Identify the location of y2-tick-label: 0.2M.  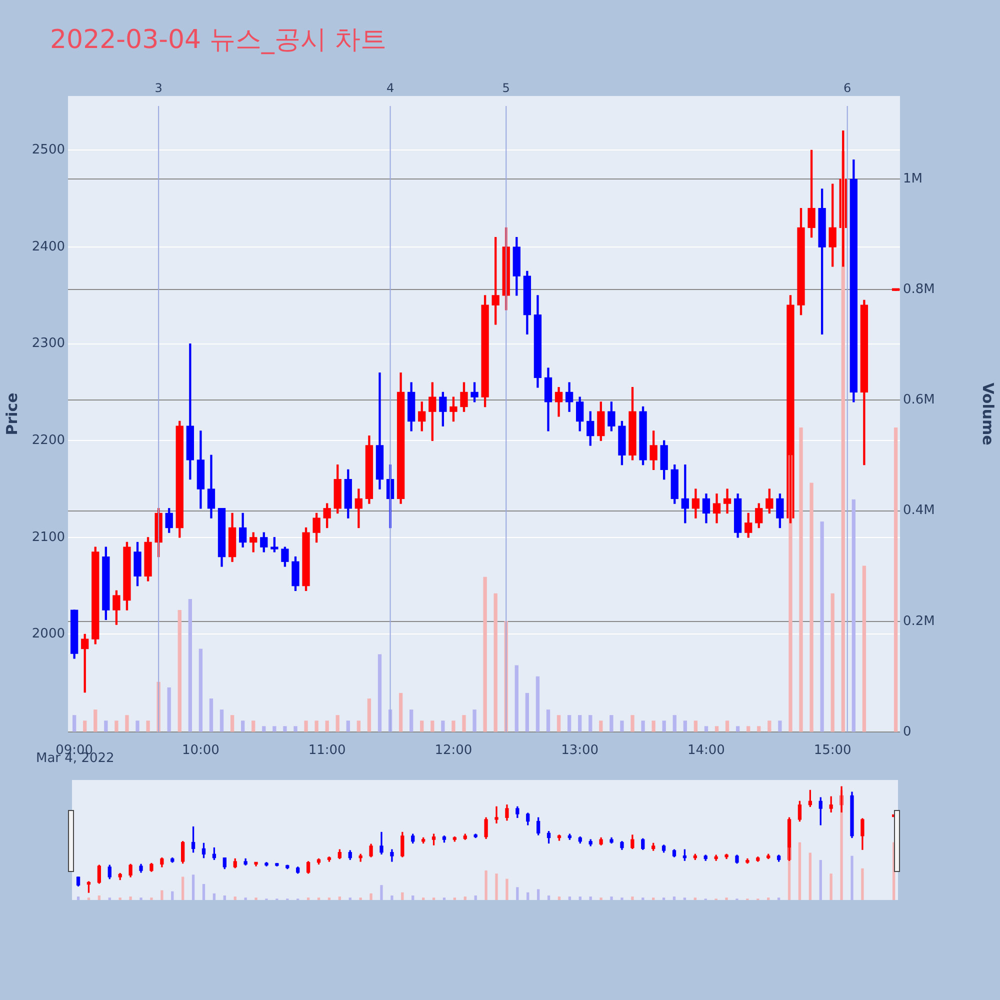
(919, 621).